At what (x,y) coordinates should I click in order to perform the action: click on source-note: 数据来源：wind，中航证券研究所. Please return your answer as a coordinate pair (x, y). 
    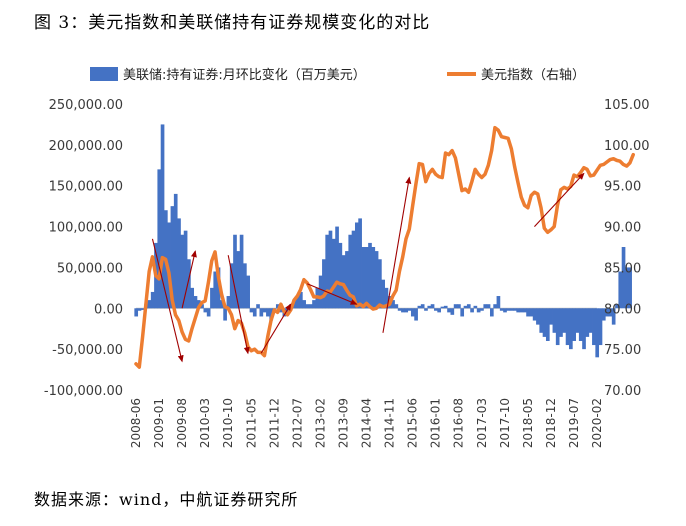
    Looking at the image, I should click on (166, 499).